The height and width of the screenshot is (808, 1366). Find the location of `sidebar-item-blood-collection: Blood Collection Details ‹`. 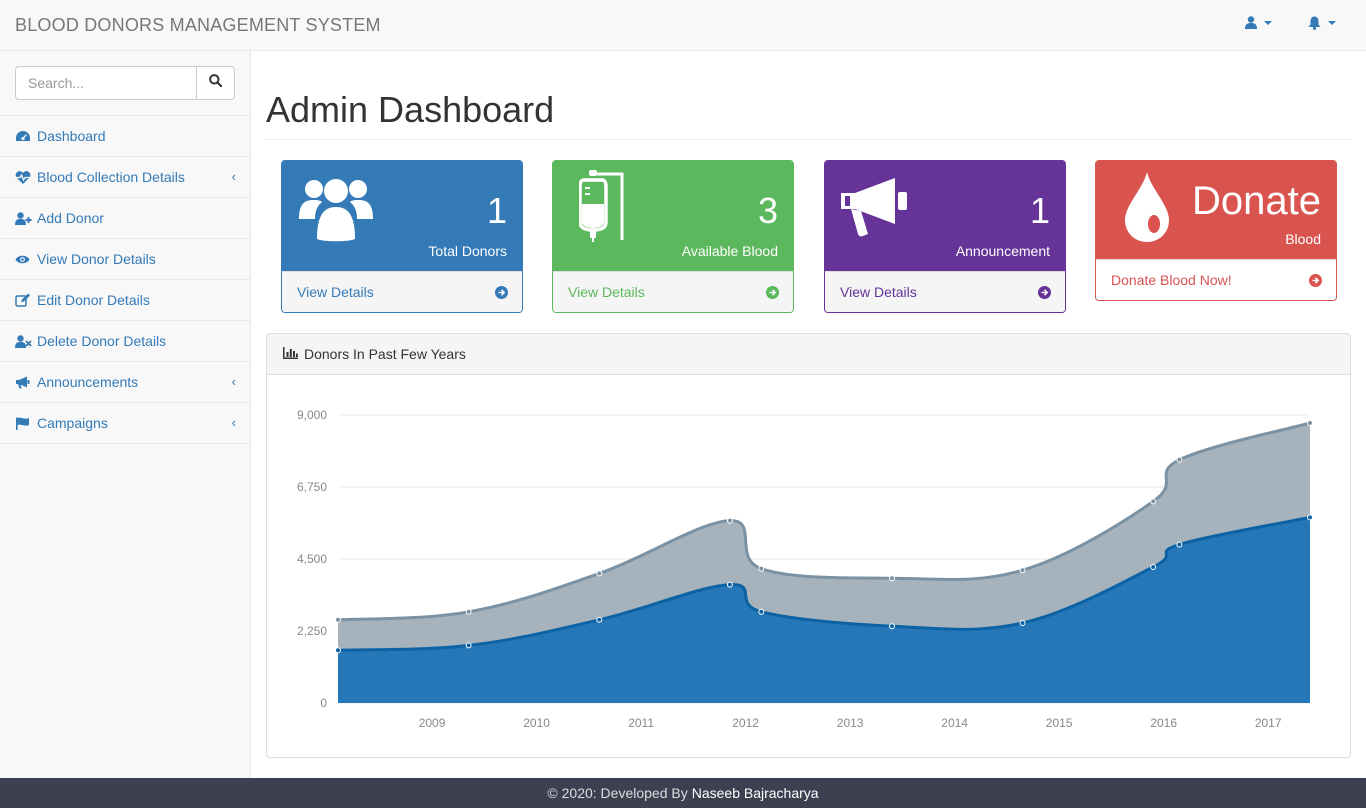

sidebar-item-blood-collection: Blood Collection Details ‹ is located at coordinates (125, 177).